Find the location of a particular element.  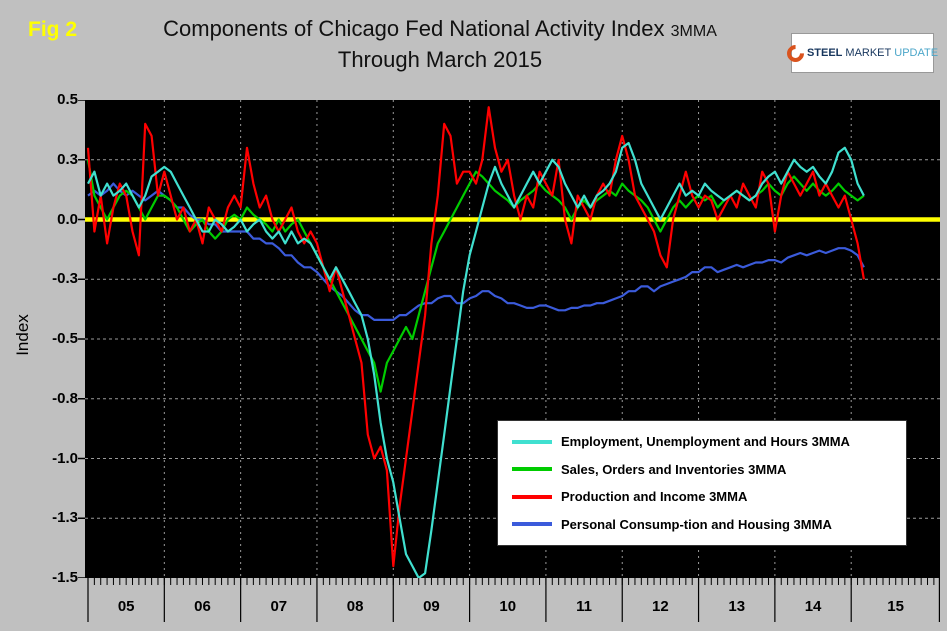

x-year-label: 05 is located at coordinates (126, 606).